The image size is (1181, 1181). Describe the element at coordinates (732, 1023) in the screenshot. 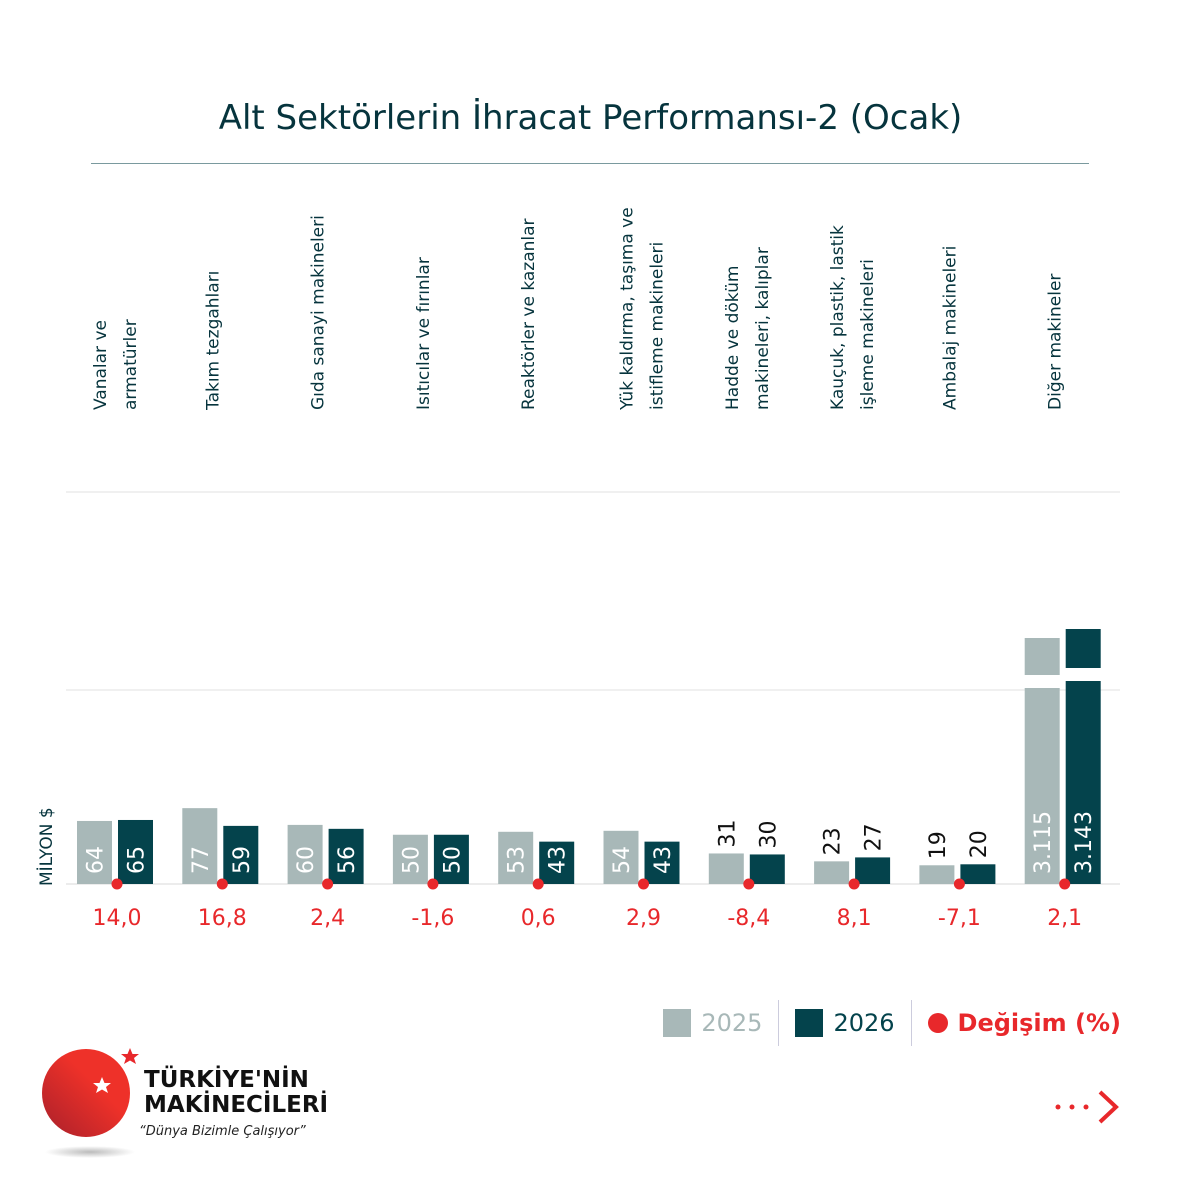

I see `legend-label: 2025` at that location.